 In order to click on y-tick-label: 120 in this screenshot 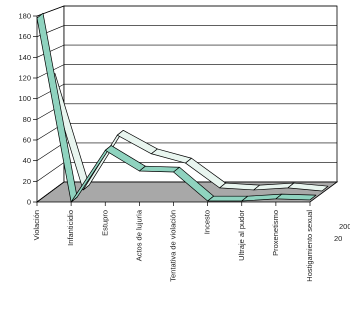, I will do `click(24, 78)`.